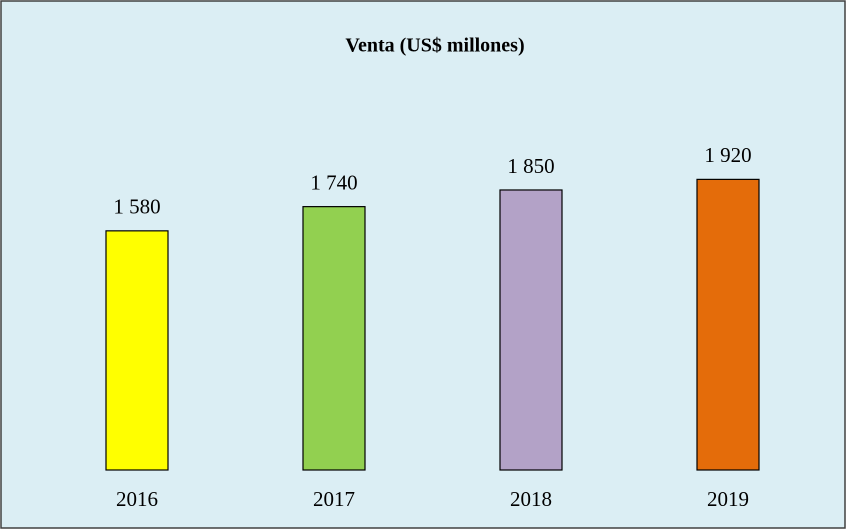  Describe the element at coordinates (727, 155) in the screenshot. I see `data-label: 1 920` at that location.